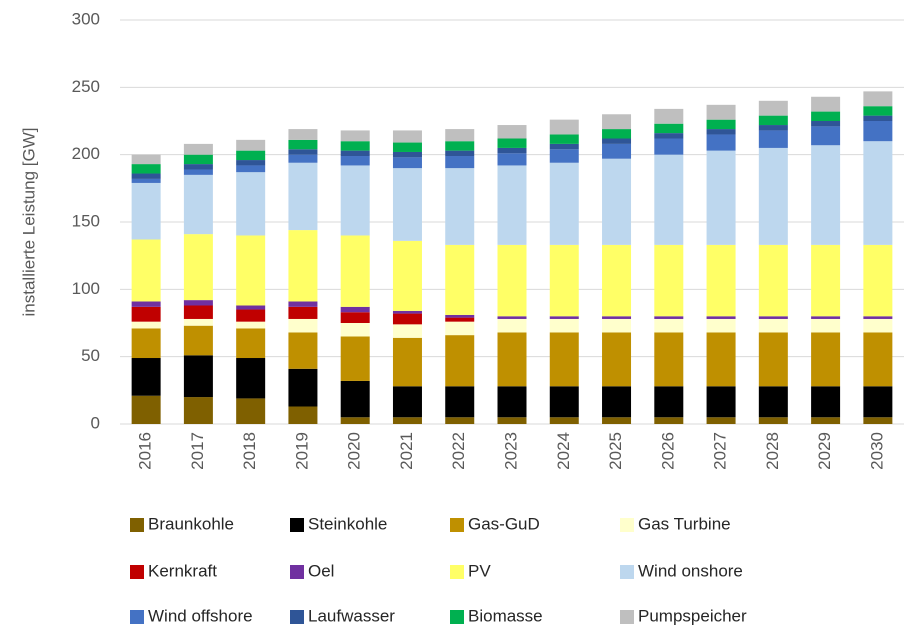 The width and height of the screenshot is (904, 630). Describe the element at coordinates (86, 153) in the screenshot. I see `y-tick-label: 200` at that location.